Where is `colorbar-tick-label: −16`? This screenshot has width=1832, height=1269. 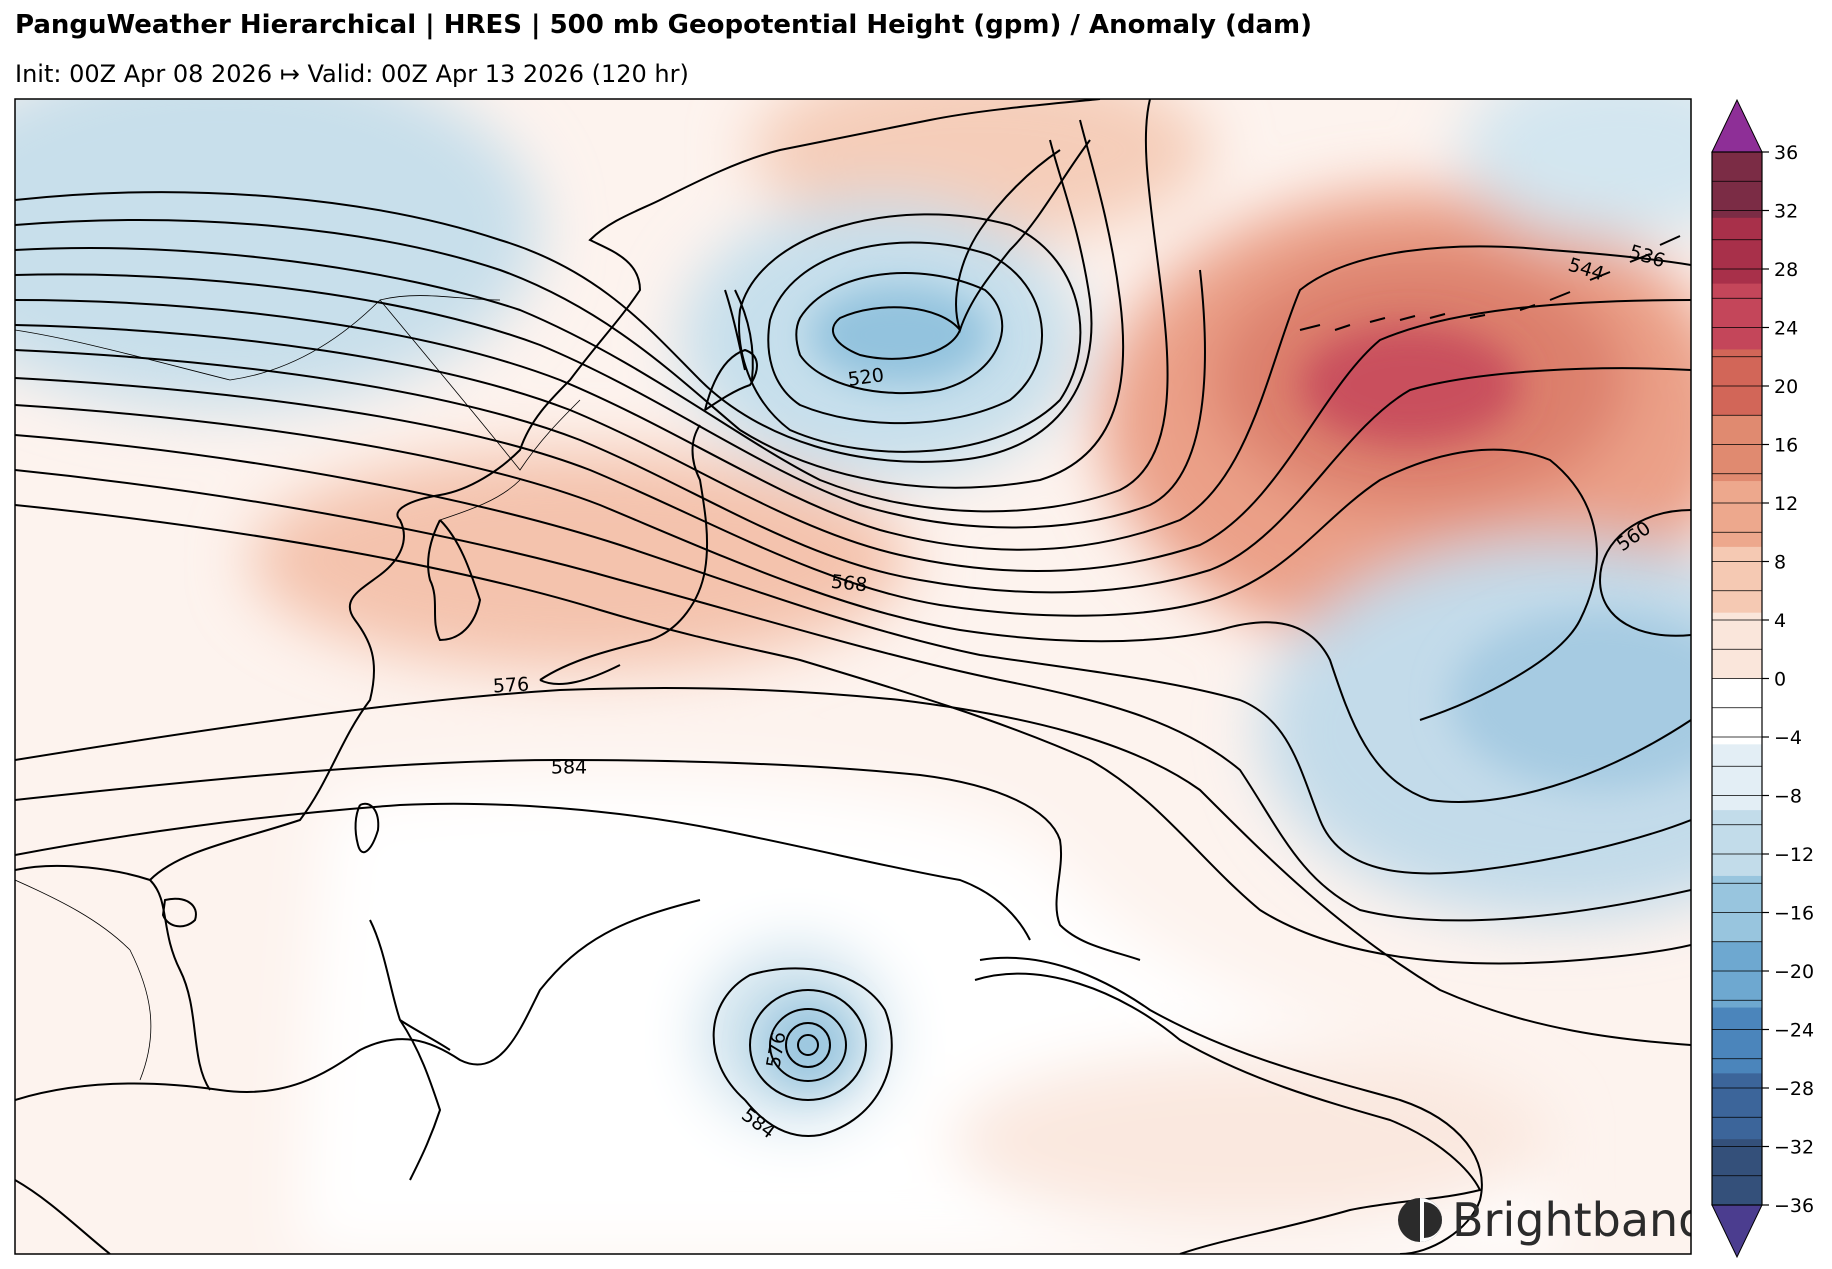
colorbar-tick-label: −16 is located at coordinates (1794, 914).